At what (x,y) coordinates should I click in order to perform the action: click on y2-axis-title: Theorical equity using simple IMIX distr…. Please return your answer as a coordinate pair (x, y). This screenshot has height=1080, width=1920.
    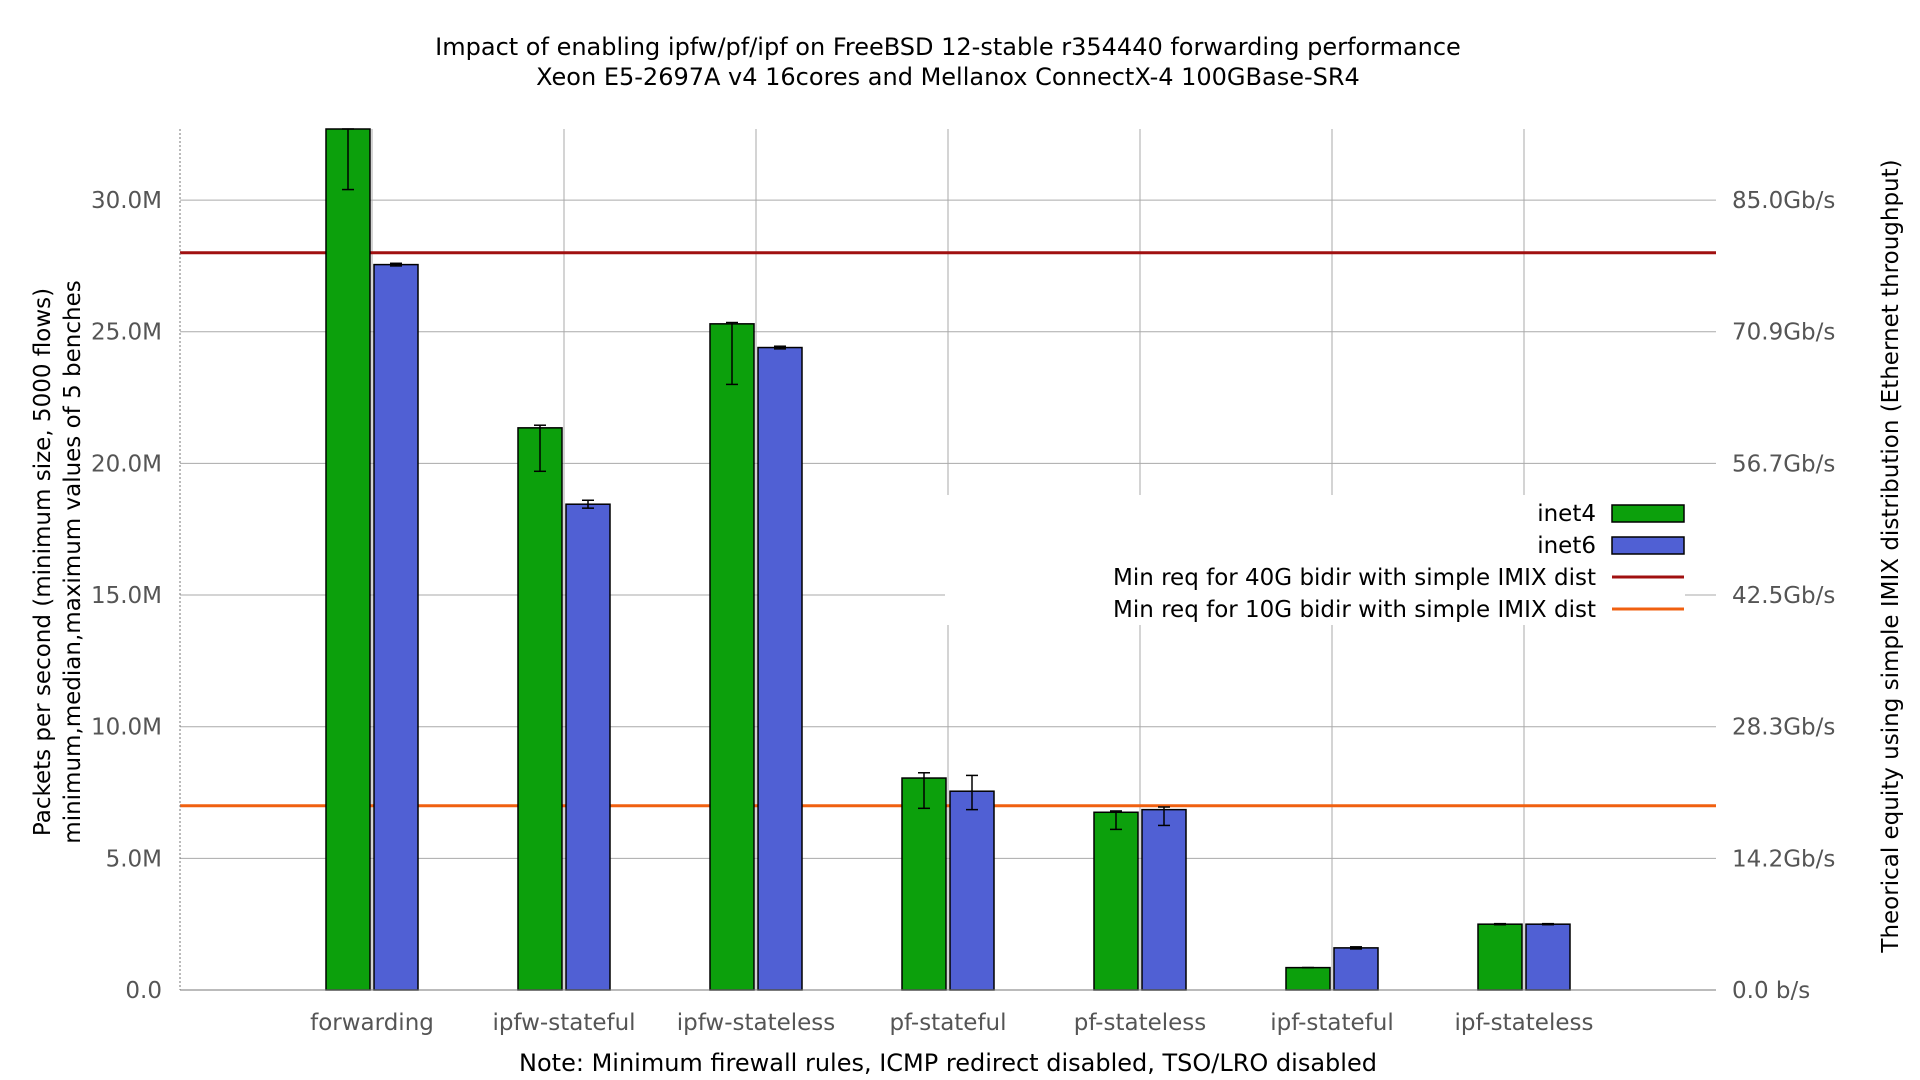
    Looking at the image, I should click on (1891, 556).